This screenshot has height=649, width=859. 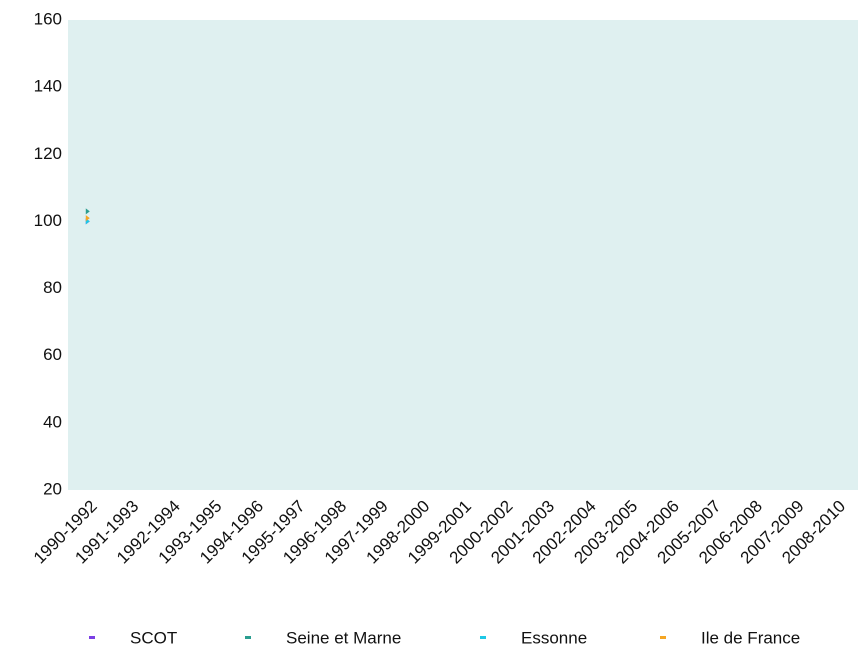 I want to click on y-tick-label: 40, so click(x=52, y=421).